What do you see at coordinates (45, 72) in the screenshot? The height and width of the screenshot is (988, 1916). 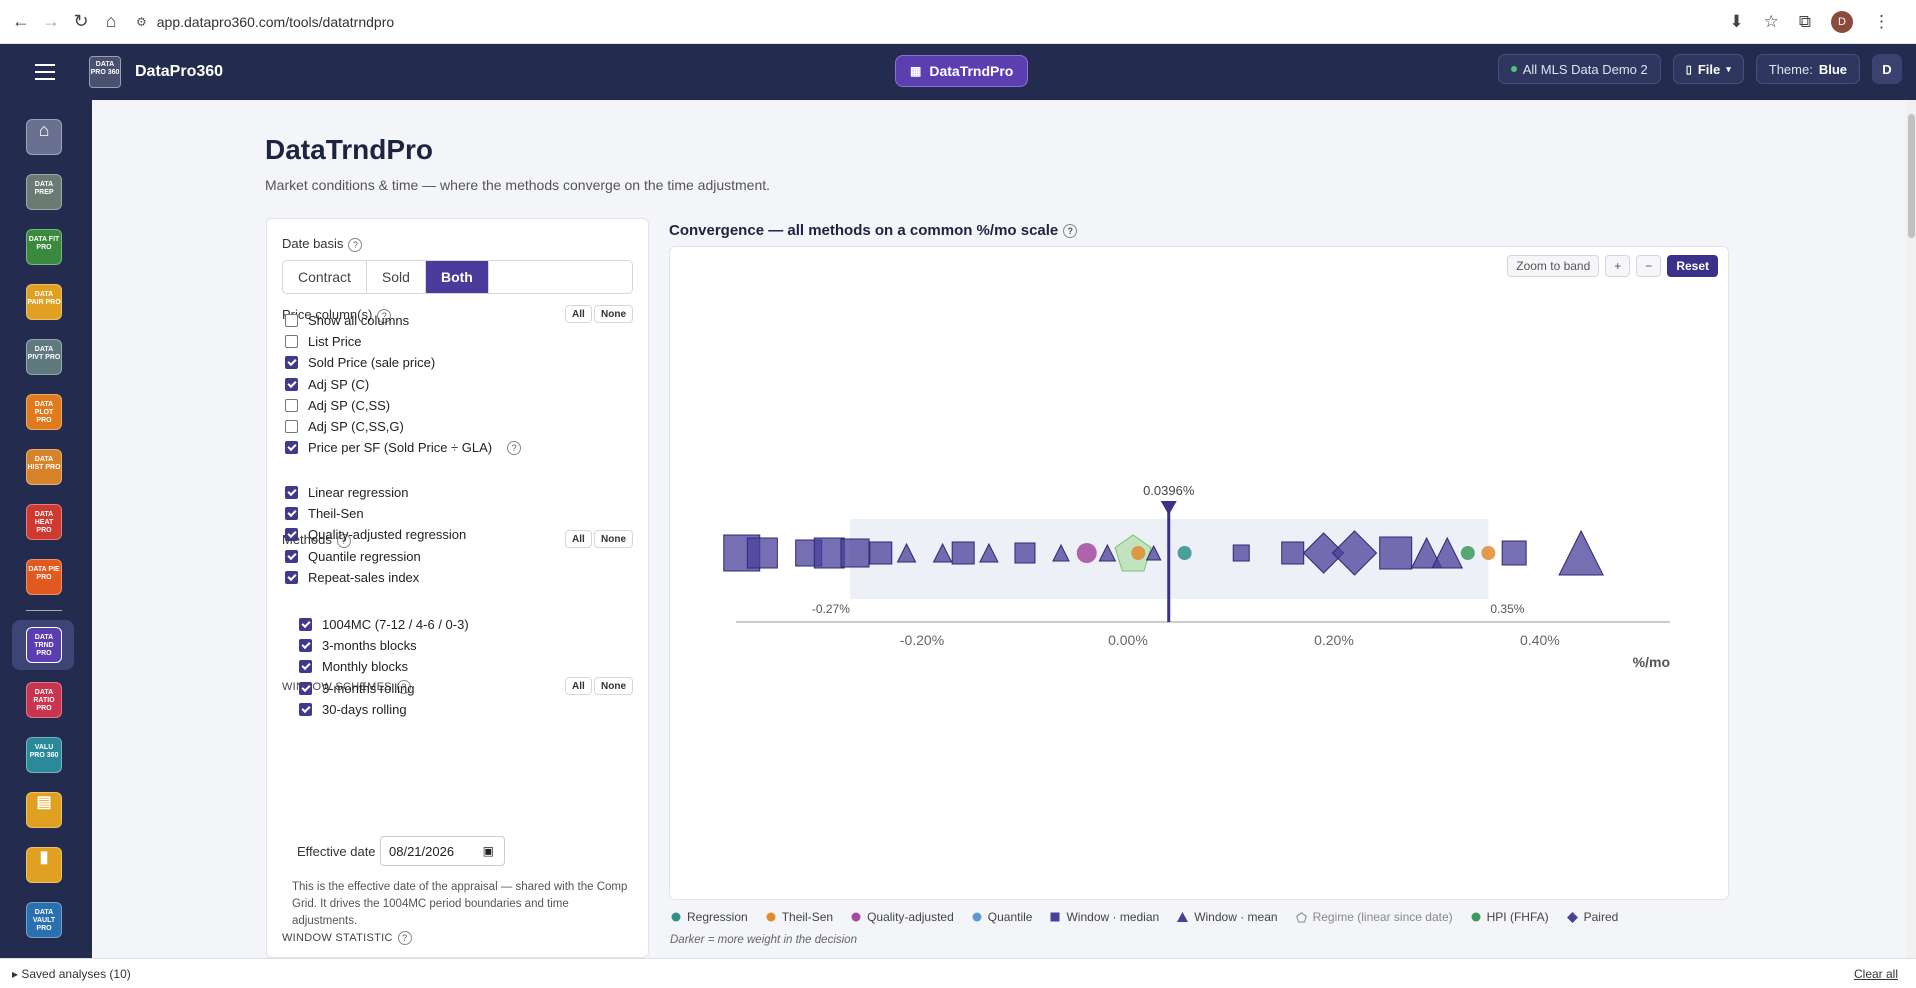 I see `menu-hamburger-icon` at bounding box center [45, 72].